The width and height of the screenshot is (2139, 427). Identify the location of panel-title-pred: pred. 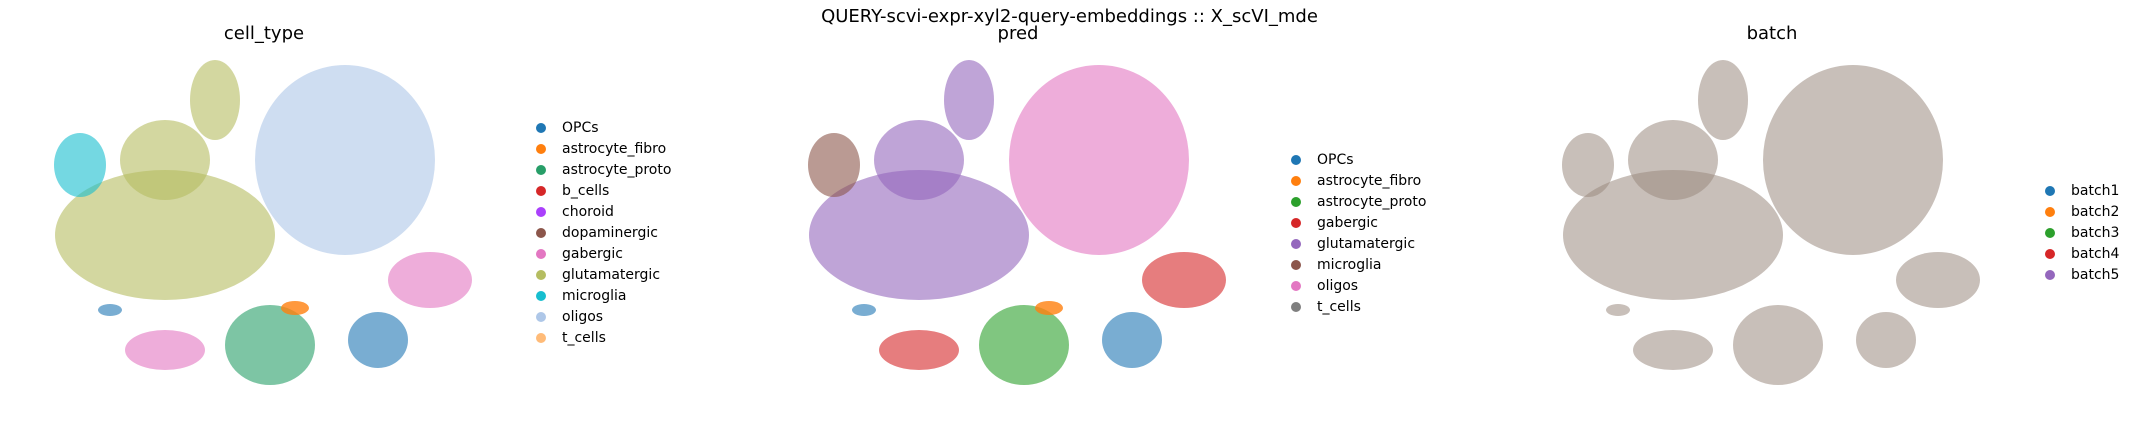
(1018, 33).